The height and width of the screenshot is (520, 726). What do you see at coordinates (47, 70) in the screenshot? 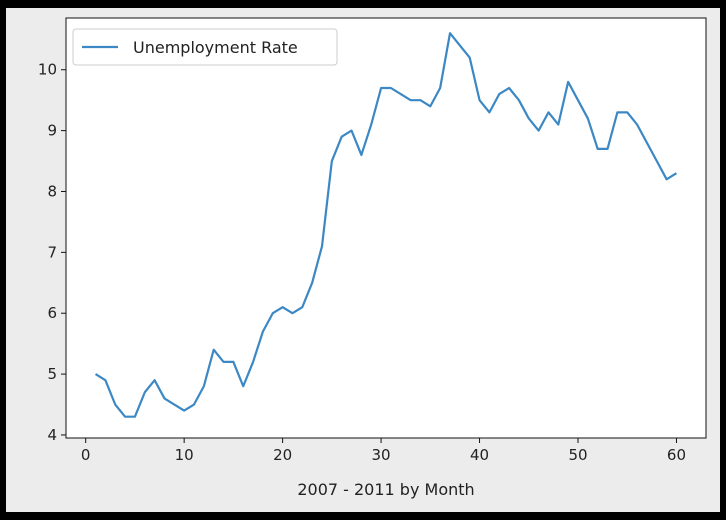
I see `y-tick-label: 10` at bounding box center [47, 70].